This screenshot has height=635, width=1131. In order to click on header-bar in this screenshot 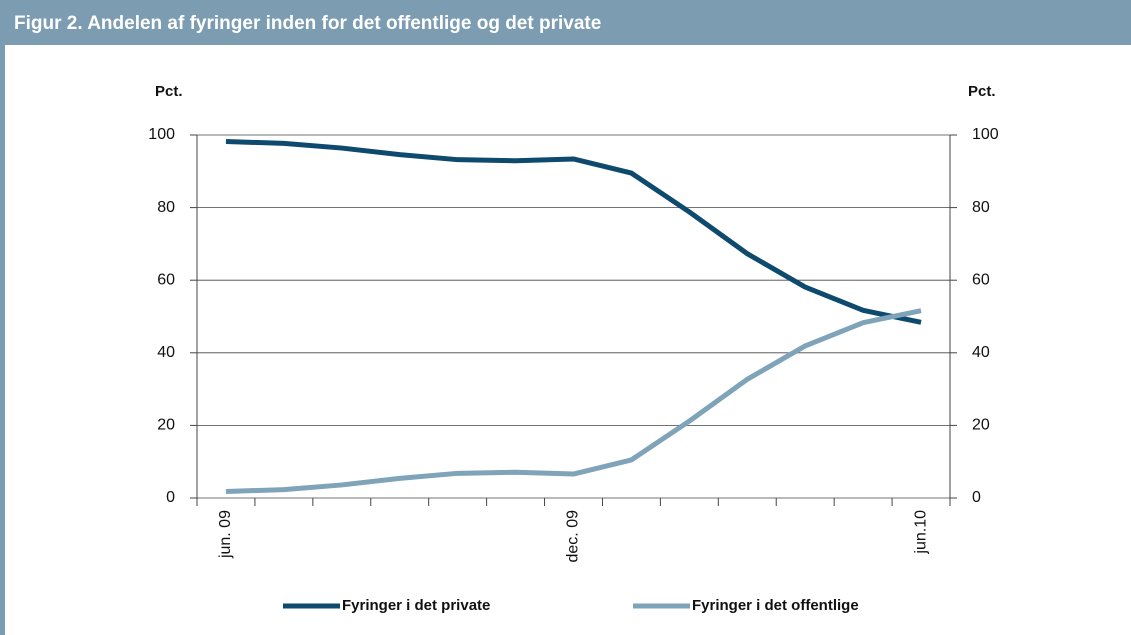, I will do `click(565, 22)`.